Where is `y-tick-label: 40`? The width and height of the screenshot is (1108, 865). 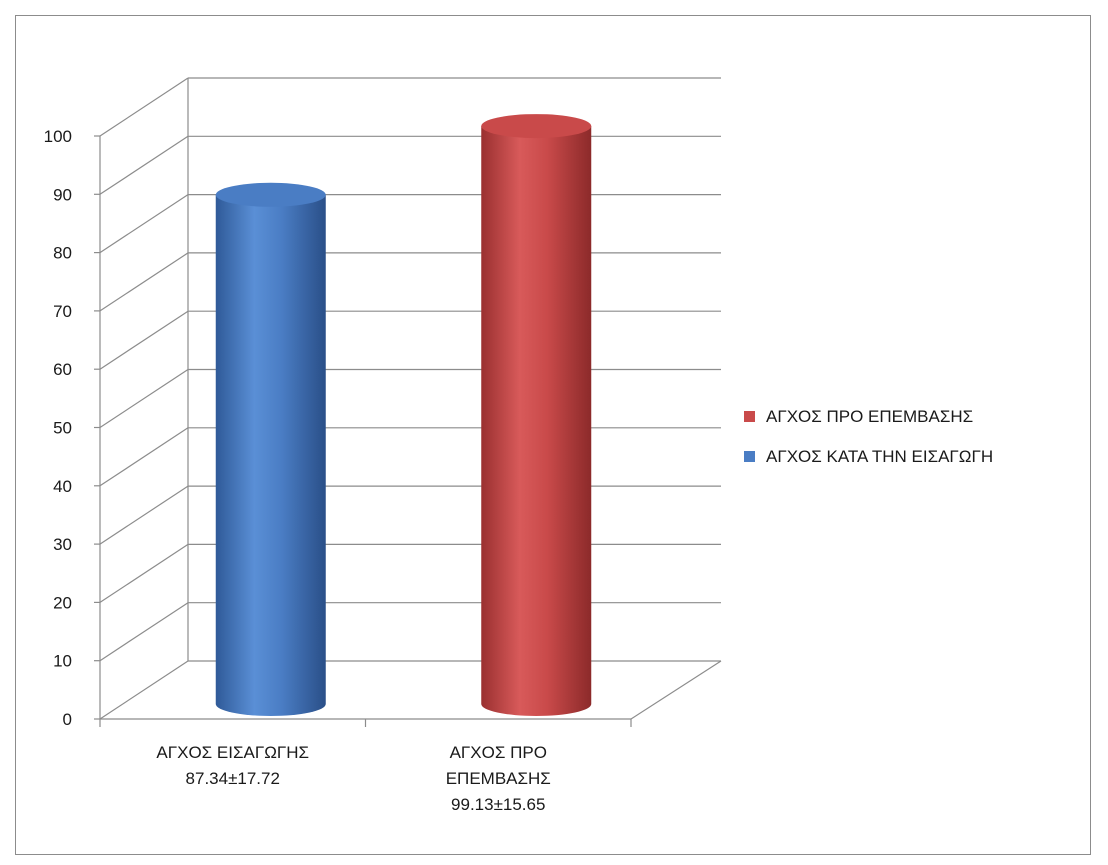 y-tick-label: 40 is located at coordinates (62, 486).